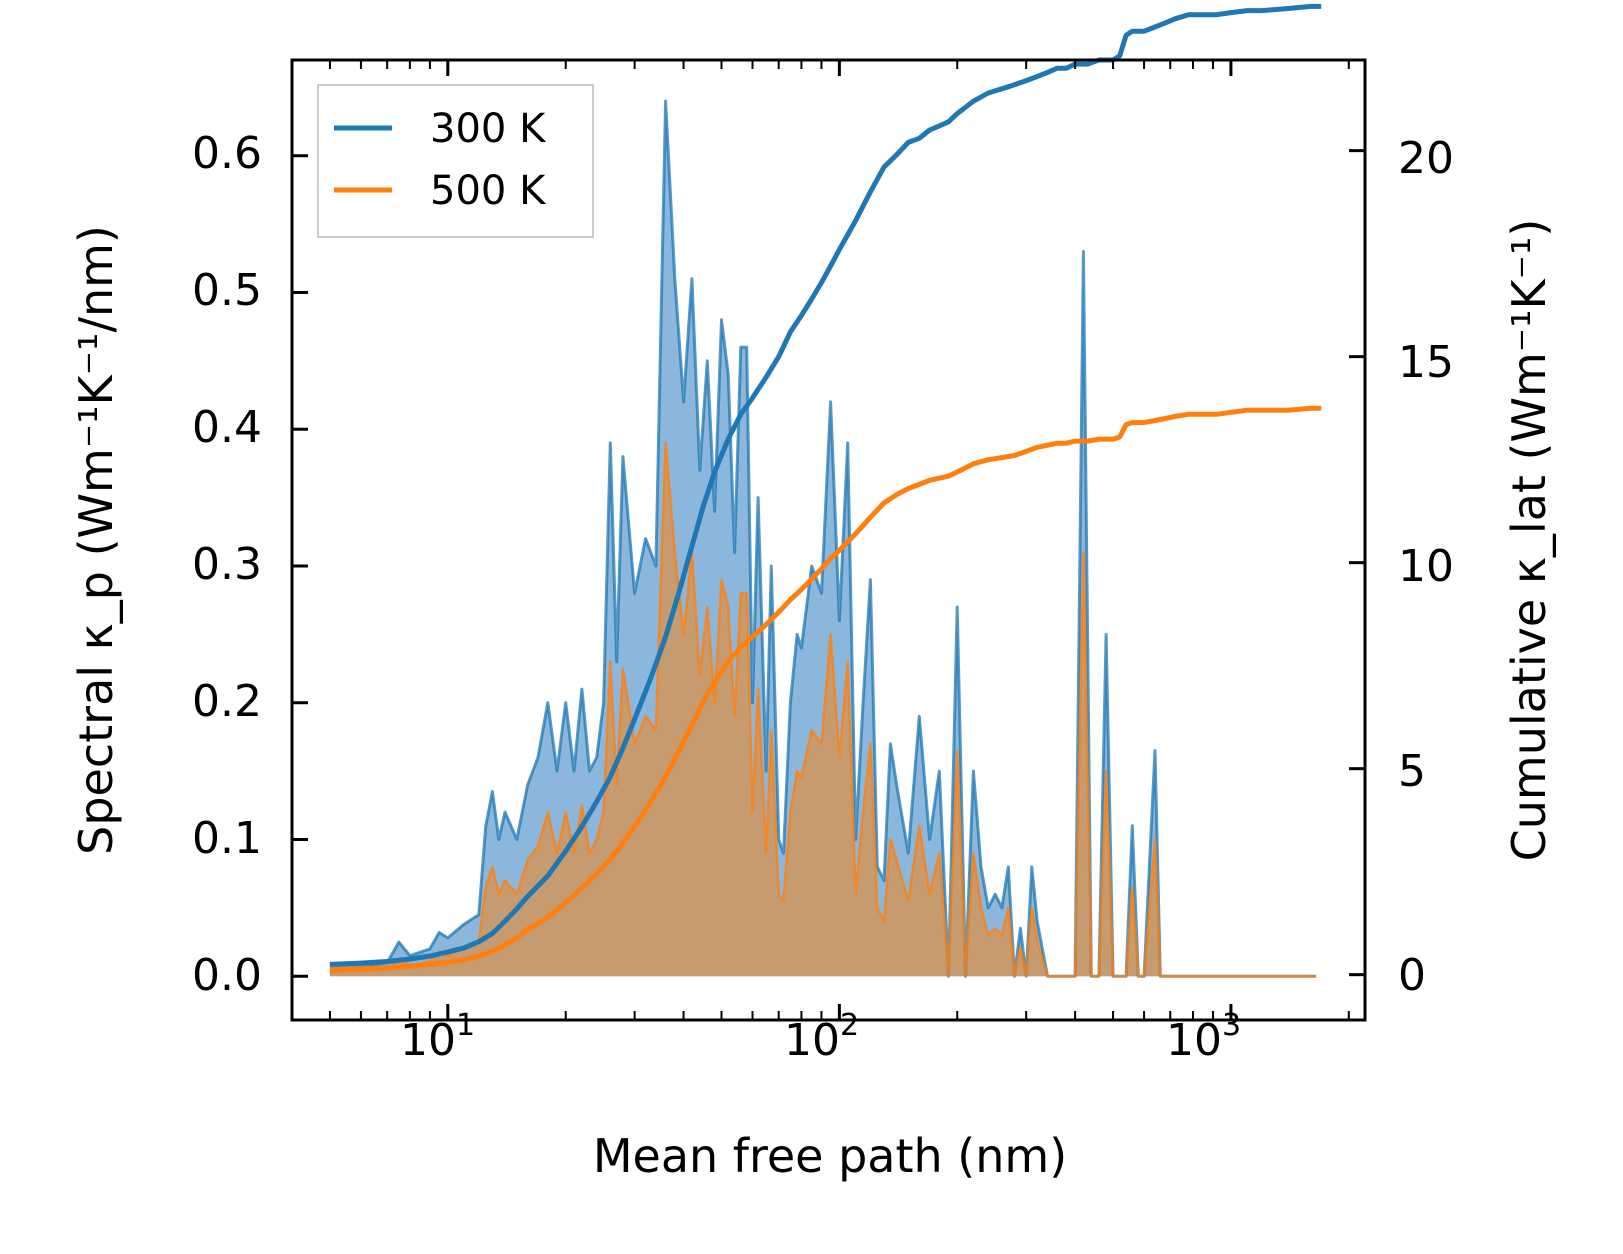 The width and height of the screenshot is (1623, 1254). Describe the element at coordinates (1203, 1037) in the screenshot. I see `x-tick-label-1000: 10³` at that location.